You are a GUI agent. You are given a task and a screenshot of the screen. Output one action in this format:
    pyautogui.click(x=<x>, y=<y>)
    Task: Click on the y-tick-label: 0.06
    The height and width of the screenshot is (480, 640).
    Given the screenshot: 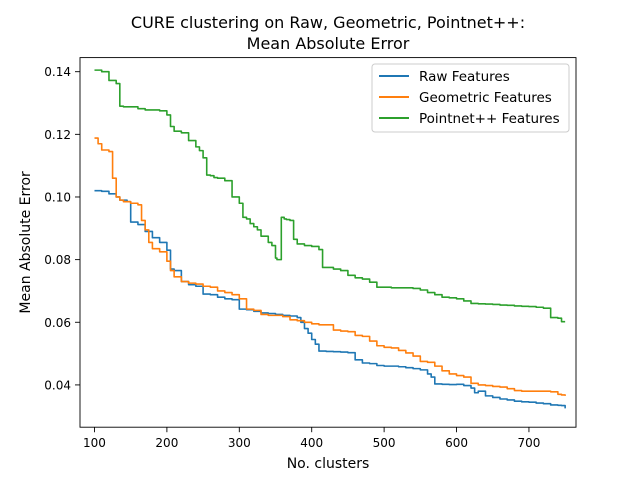 What is the action you would take?
    pyautogui.click(x=57, y=323)
    